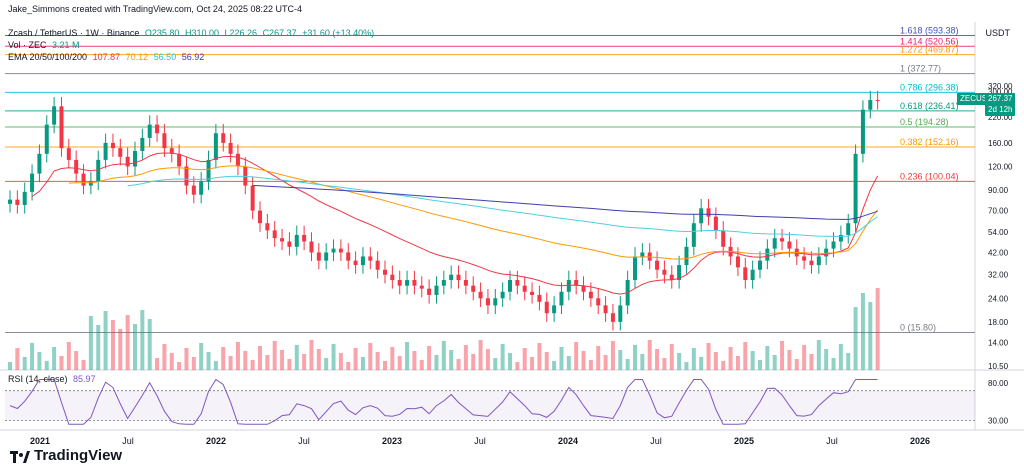 This screenshot has width=1024, height=473. What do you see at coordinates (998, 232) in the screenshot?
I see `y-tick-label: 54.00` at bounding box center [998, 232].